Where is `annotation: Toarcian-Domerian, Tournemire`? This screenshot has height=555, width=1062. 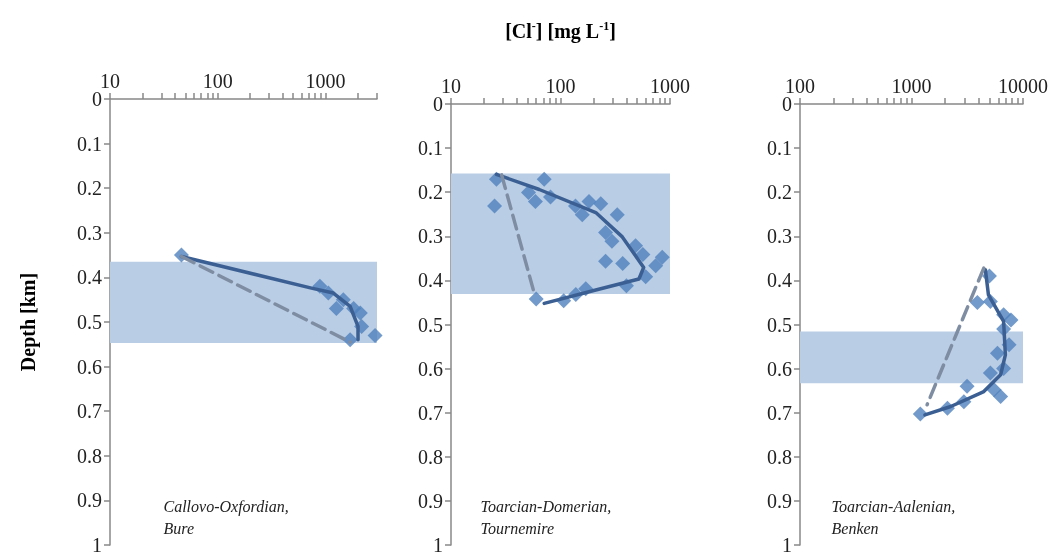 annotation: Toarcian-Domerian, Tournemire is located at coordinates (548, 517).